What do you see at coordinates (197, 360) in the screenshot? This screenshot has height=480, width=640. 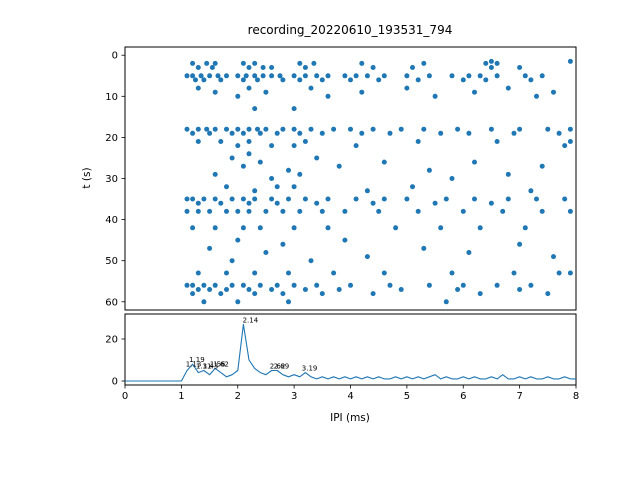 I see `peak-annotation: 1.19` at bounding box center [197, 360].